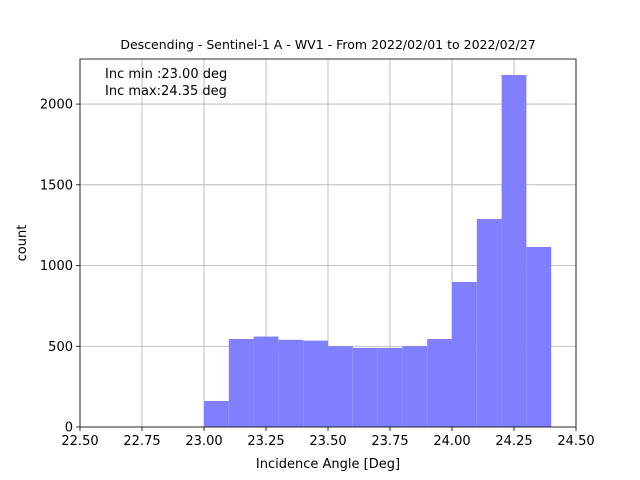 The image size is (640, 480). What do you see at coordinates (22, 243) in the screenshot?
I see `y-axis-label: count` at bounding box center [22, 243].